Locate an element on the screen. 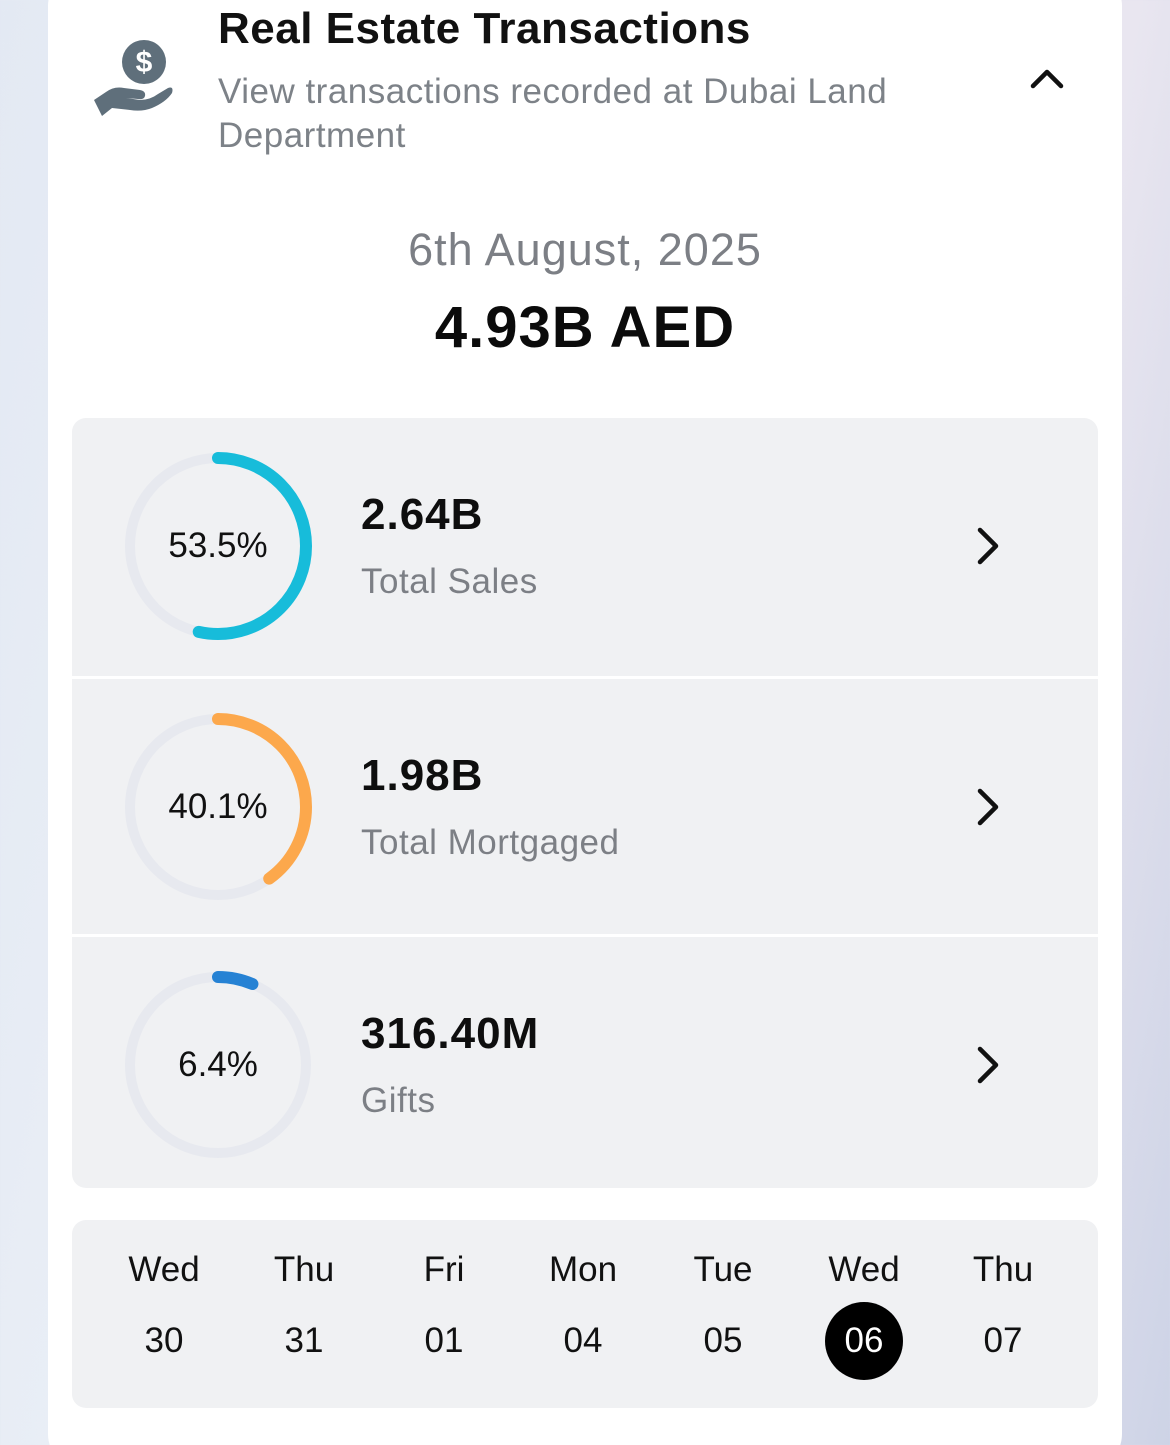 The height and width of the screenshot is (1445, 1170). hand-money-icon: $ is located at coordinates (133, 78).